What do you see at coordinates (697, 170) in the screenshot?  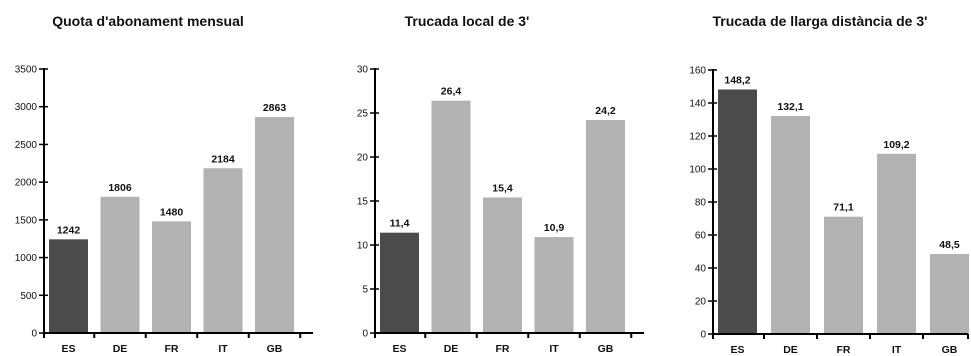 I see `y-tick-label: 100` at bounding box center [697, 170].